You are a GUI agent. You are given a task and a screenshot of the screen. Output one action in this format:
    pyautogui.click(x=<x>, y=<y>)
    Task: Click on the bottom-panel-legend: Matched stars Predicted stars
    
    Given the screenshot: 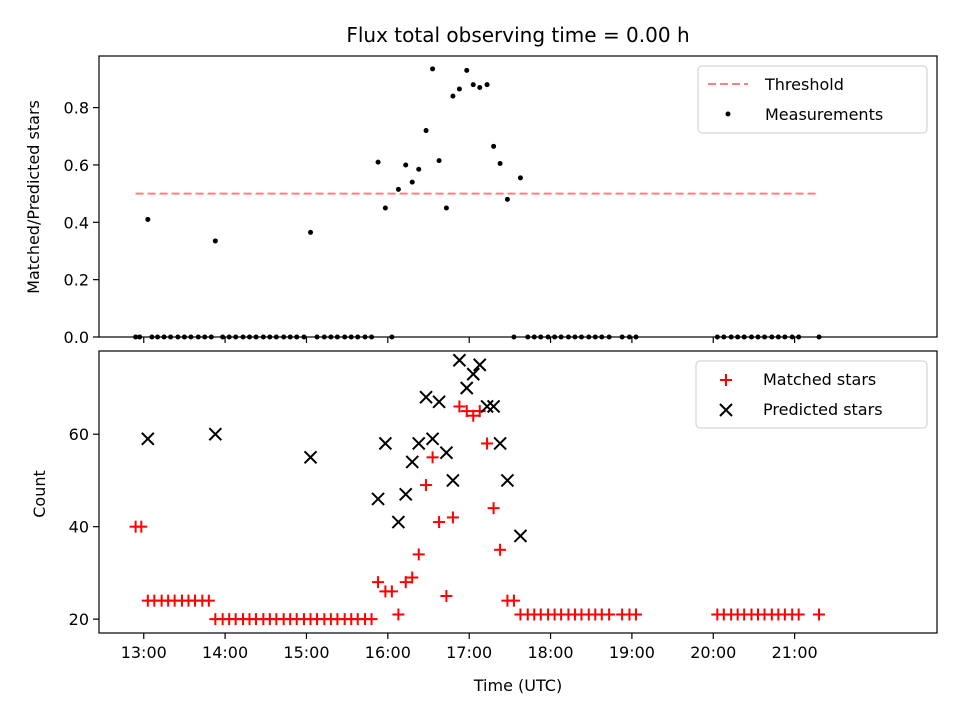 What is the action you would take?
    pyautogui.click(x=811, y=394)
    